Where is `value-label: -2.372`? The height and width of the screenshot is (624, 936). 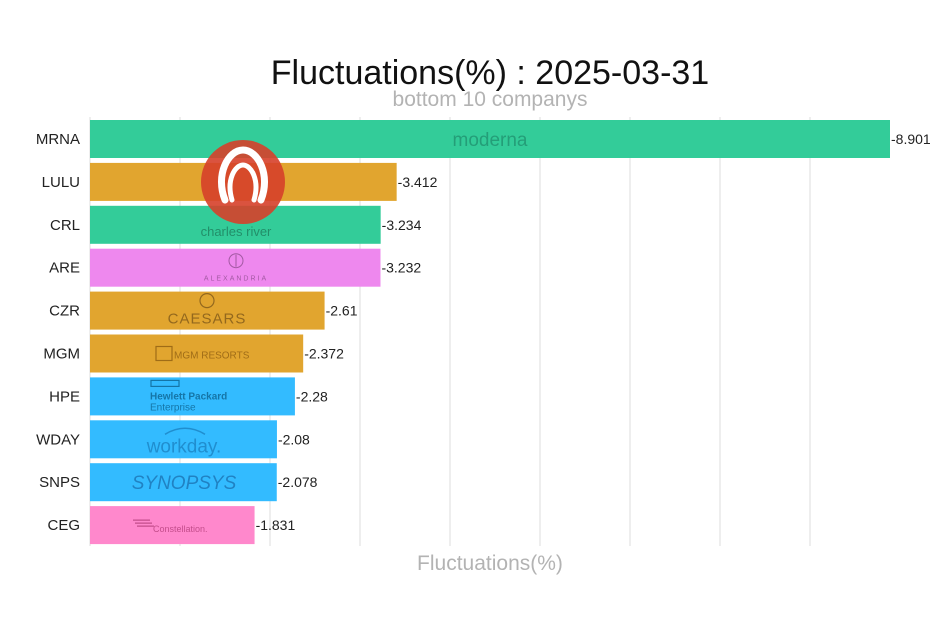 value-label: -2.372 is located at coordinates (324, 354).